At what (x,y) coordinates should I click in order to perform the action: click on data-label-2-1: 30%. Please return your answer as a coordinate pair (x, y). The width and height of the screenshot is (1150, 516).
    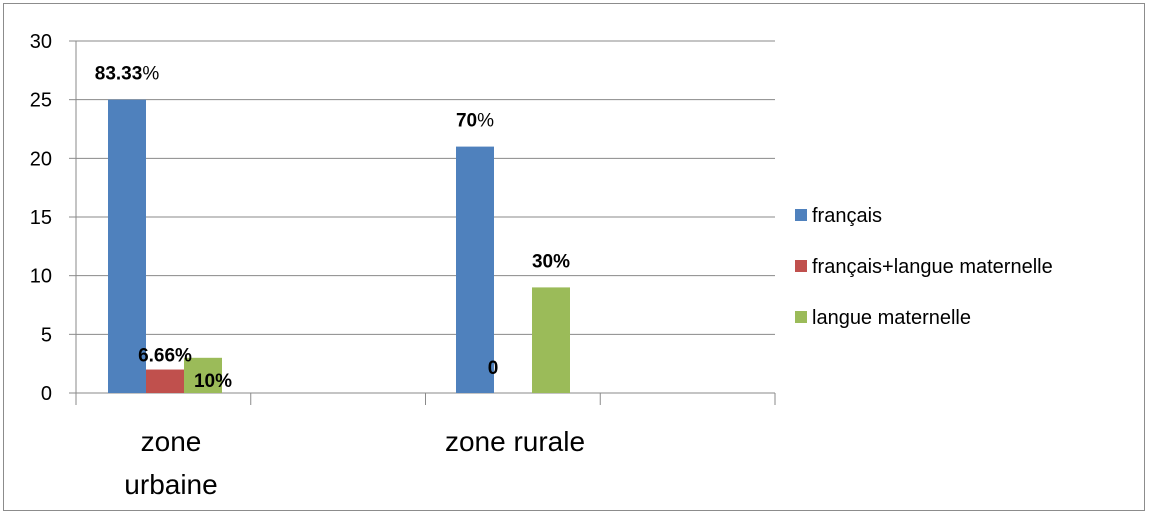
    Looking at the image, I should click on (551, 261).